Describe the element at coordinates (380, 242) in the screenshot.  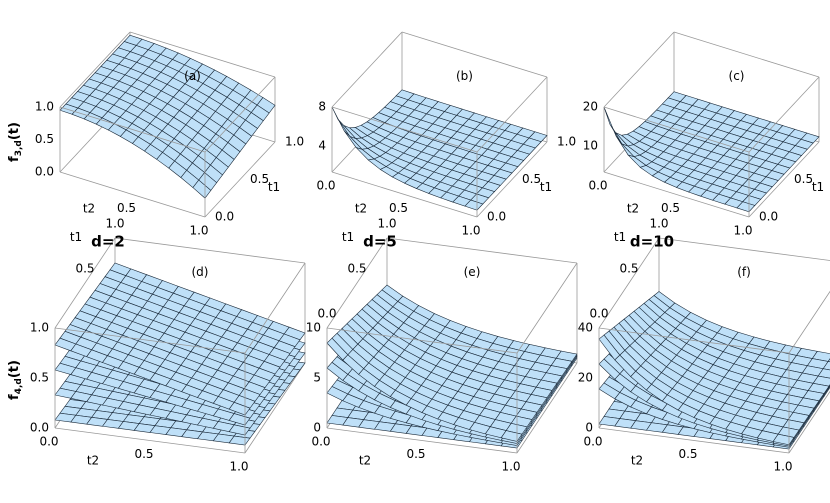
I see `panel-title: d=5` at that location.